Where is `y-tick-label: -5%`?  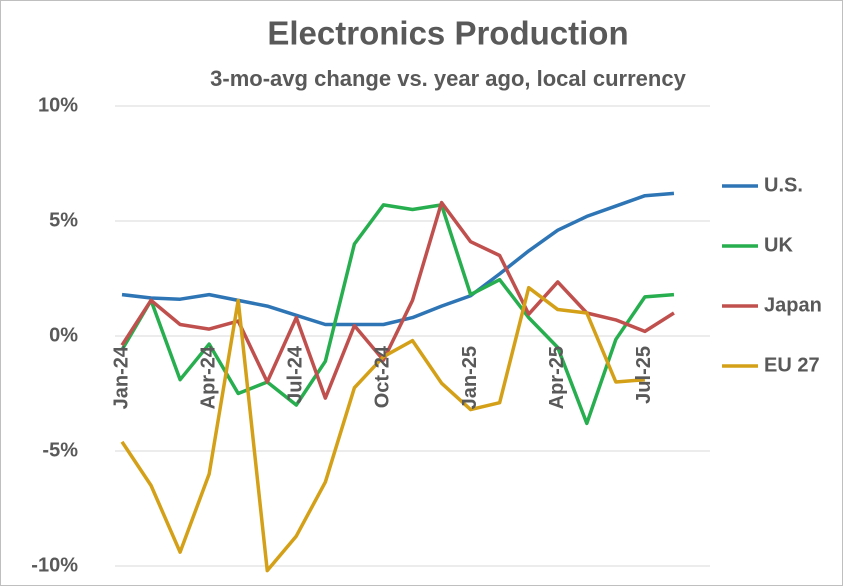
y-tick-label: -5% is located at coordinates (60, 450).